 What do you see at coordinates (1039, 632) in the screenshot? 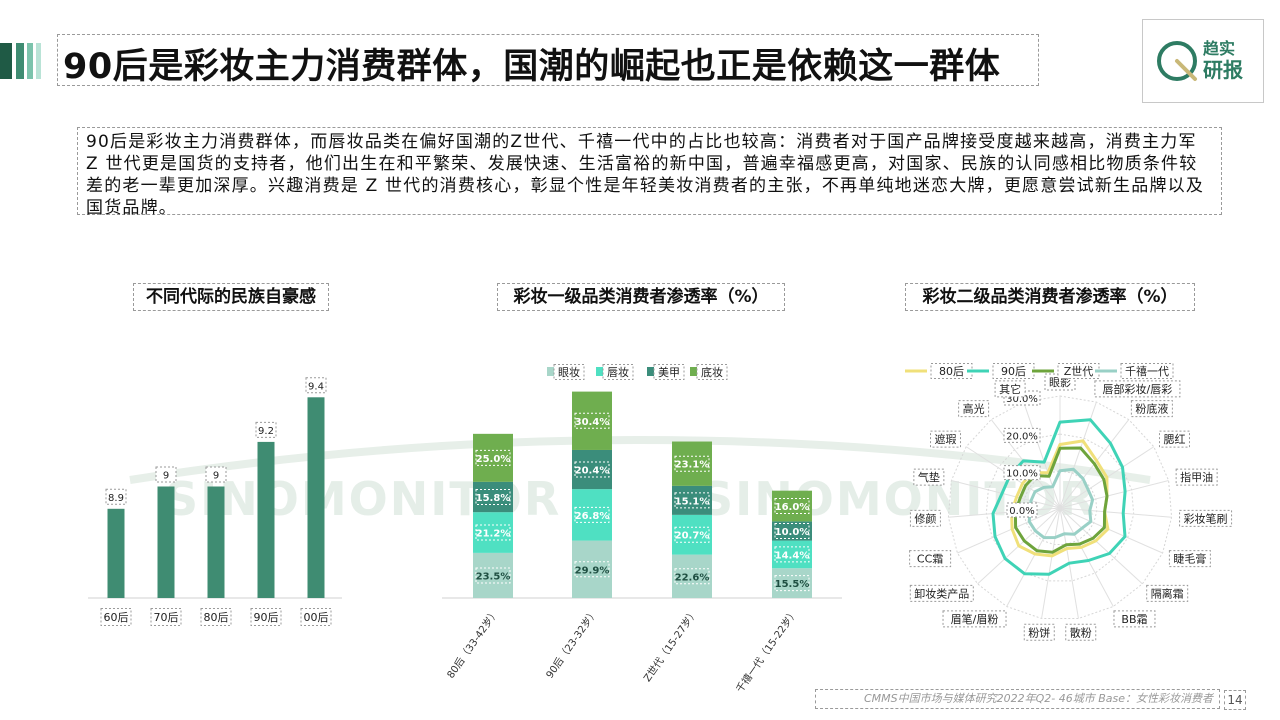
I see `chart3-axis-label: 粉饼` at bounding box center [1039, 632].